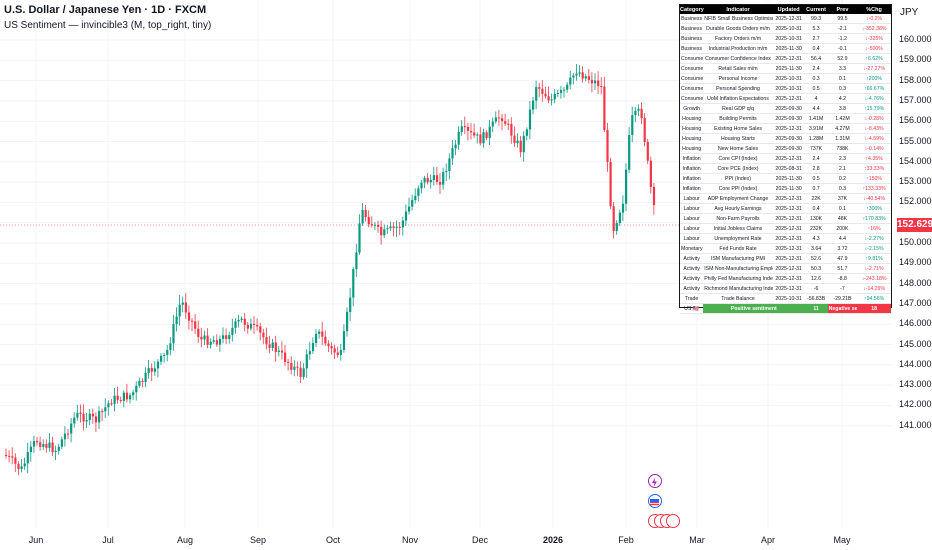 The height and width of the screenshot is (550, 932). I want to click on table-cell: ↓-0.28%, so click(874, 119).